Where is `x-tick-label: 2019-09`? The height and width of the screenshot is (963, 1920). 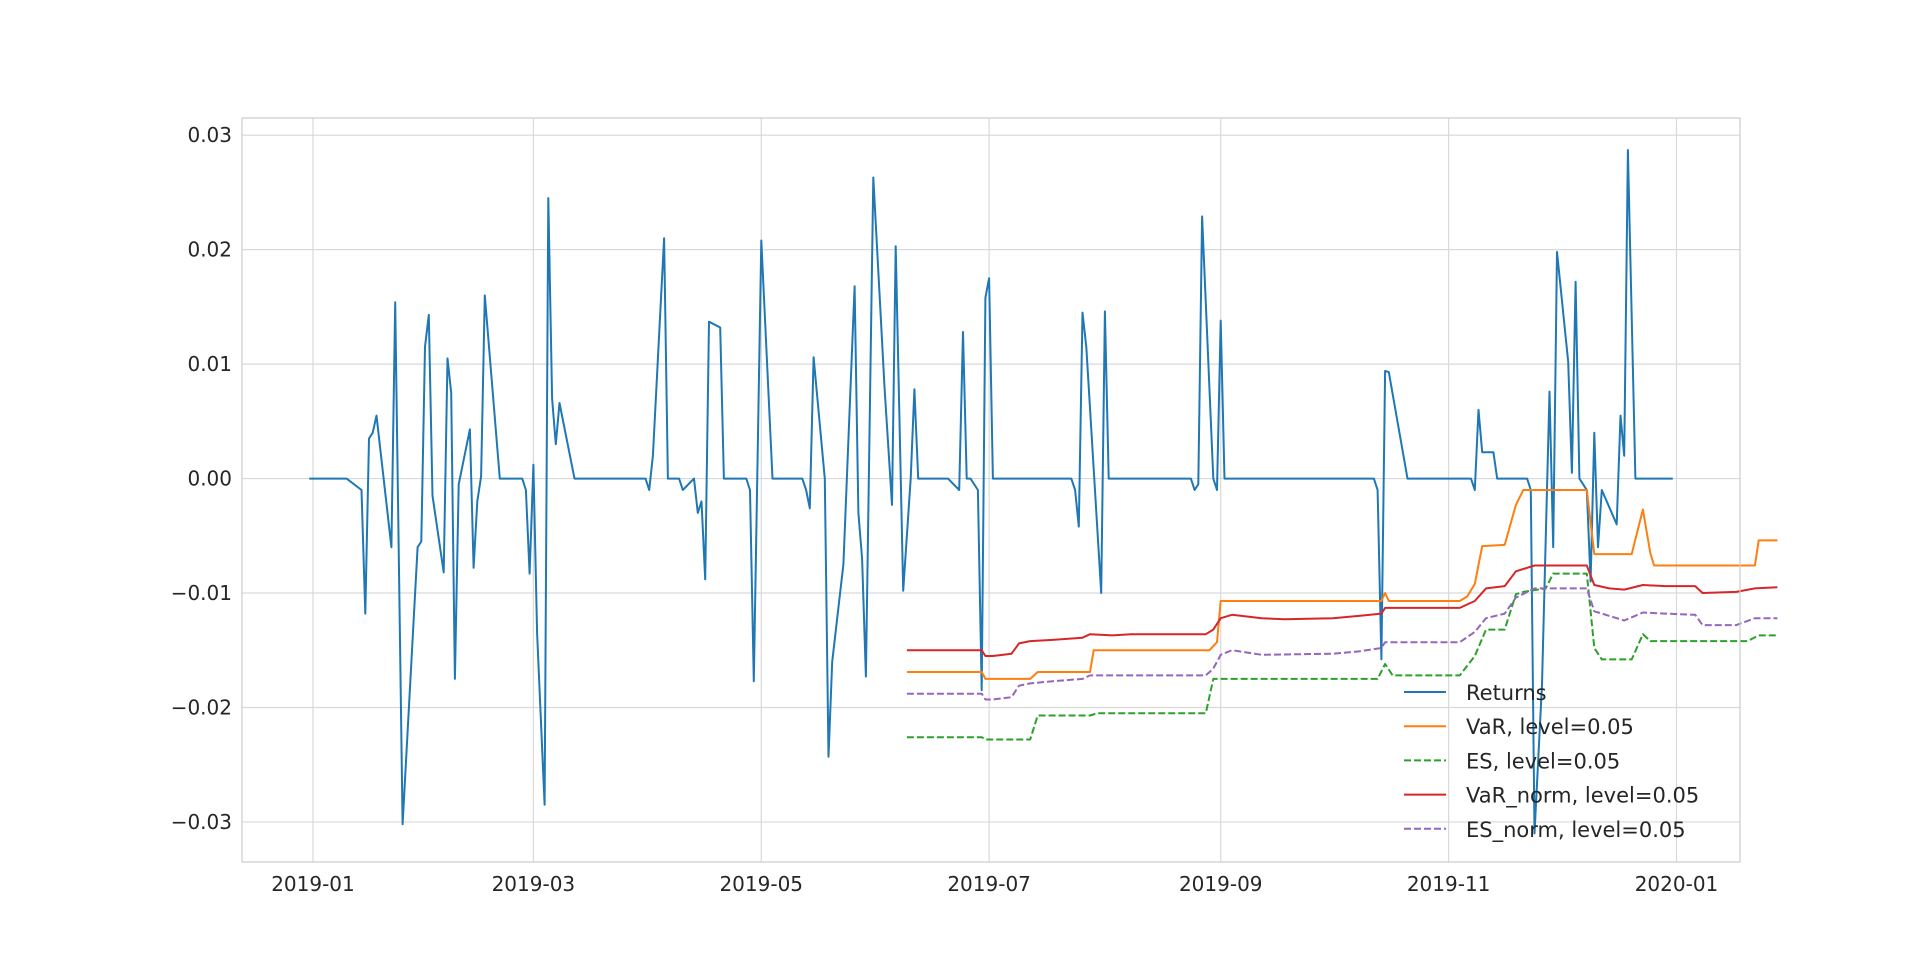
x-tick-label: 2019-09 is located at coordinates (1221, 884).